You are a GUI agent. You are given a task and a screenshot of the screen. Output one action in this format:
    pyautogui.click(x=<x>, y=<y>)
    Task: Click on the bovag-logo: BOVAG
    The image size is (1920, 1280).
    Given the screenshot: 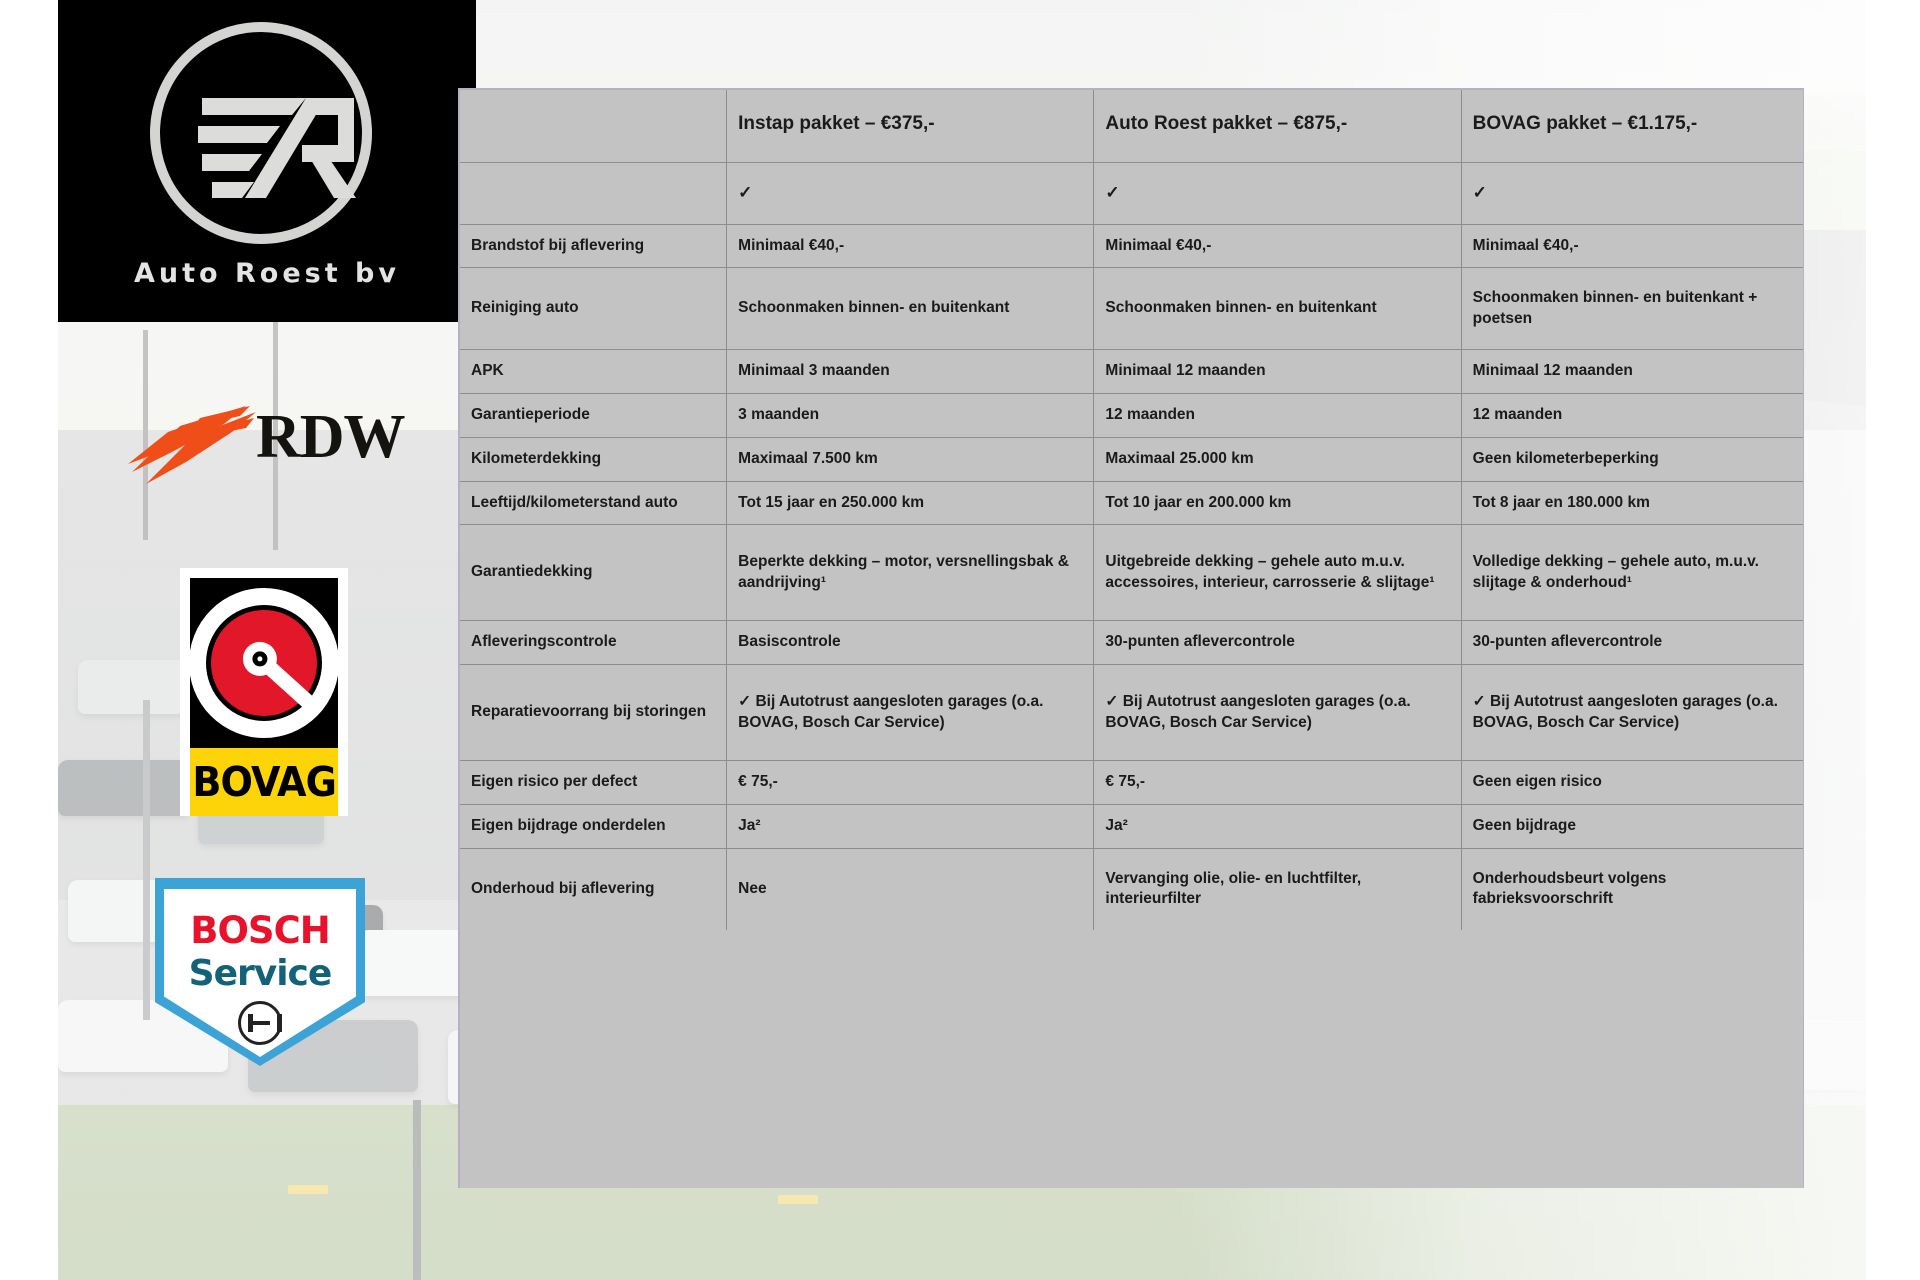 What is the action you would take?
    pyautogui.click(x=264, y=692)
    